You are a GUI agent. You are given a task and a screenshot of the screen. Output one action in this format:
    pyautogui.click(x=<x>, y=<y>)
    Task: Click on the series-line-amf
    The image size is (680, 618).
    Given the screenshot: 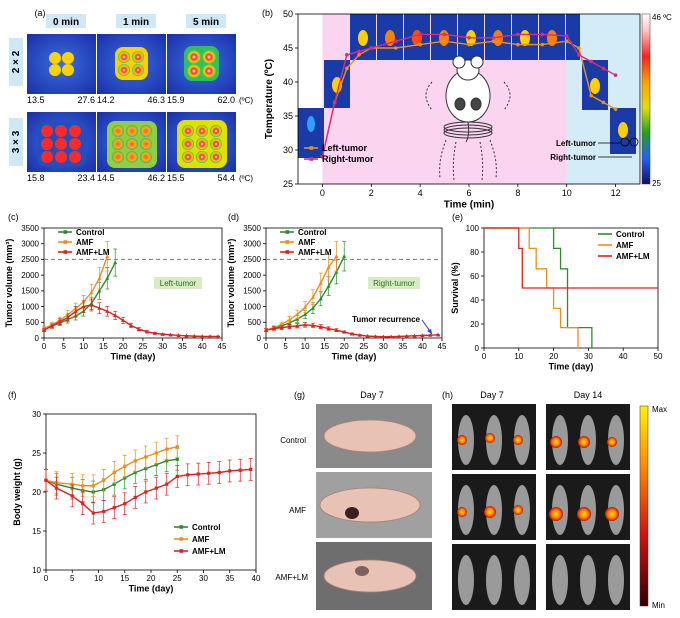 What is the action you would take?
    pyautogui.click(x=301, y=293)
    